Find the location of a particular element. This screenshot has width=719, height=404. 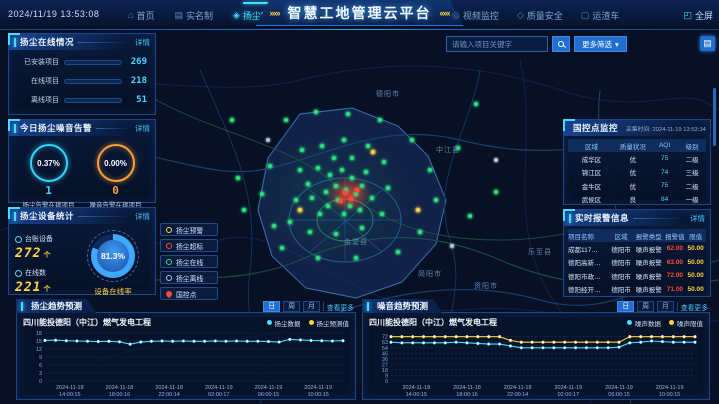

table-row: 德阳市政… 德阳市 噪声报警 72.00 50.00 is located at coordinates (637, 276).